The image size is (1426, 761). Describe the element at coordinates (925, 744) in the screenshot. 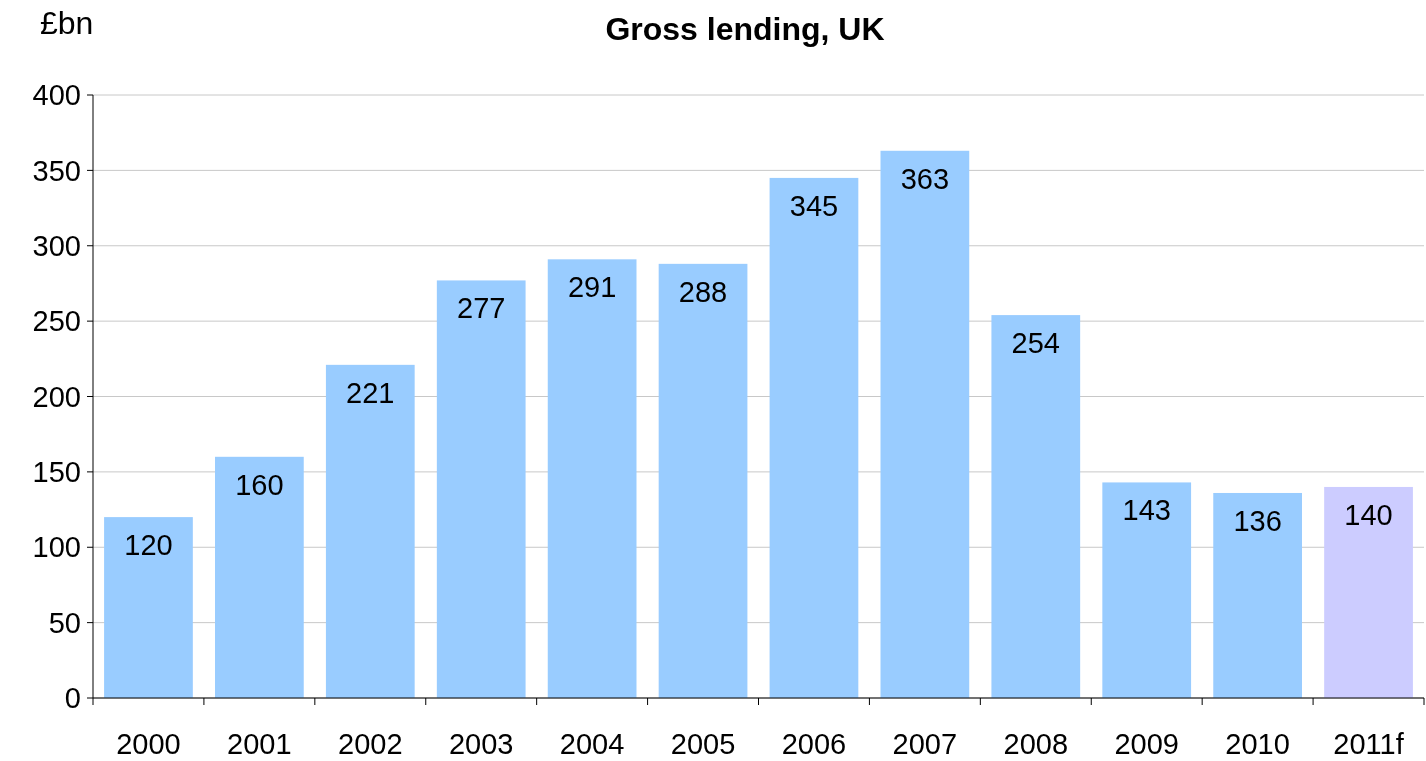

I see `x-tick-label: 2007` at that location.